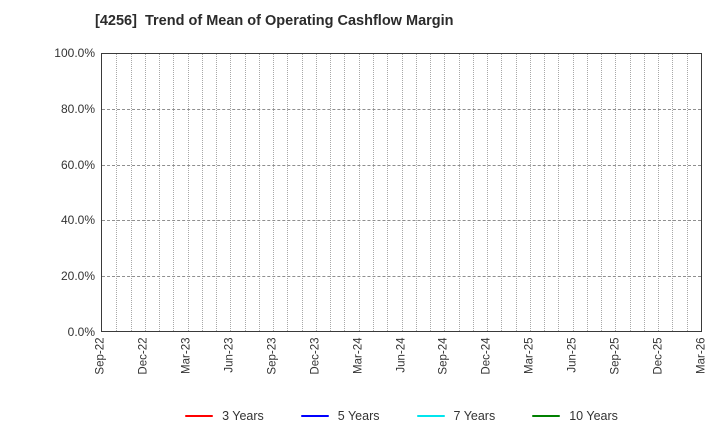  Describe the element at coordinates (401, 355) in the screenshot. I see `x-tick-label: Jun-24` at that location.